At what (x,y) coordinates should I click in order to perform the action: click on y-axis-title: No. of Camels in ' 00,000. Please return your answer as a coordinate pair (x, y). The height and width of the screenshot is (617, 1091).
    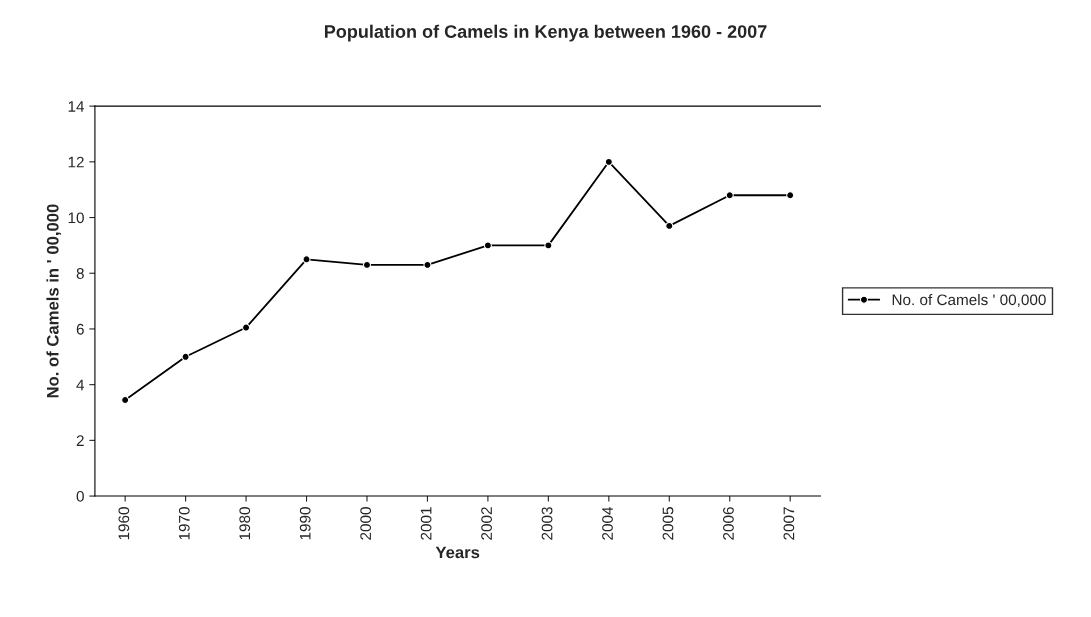
    Looking at the image, I should click on (54, 301).